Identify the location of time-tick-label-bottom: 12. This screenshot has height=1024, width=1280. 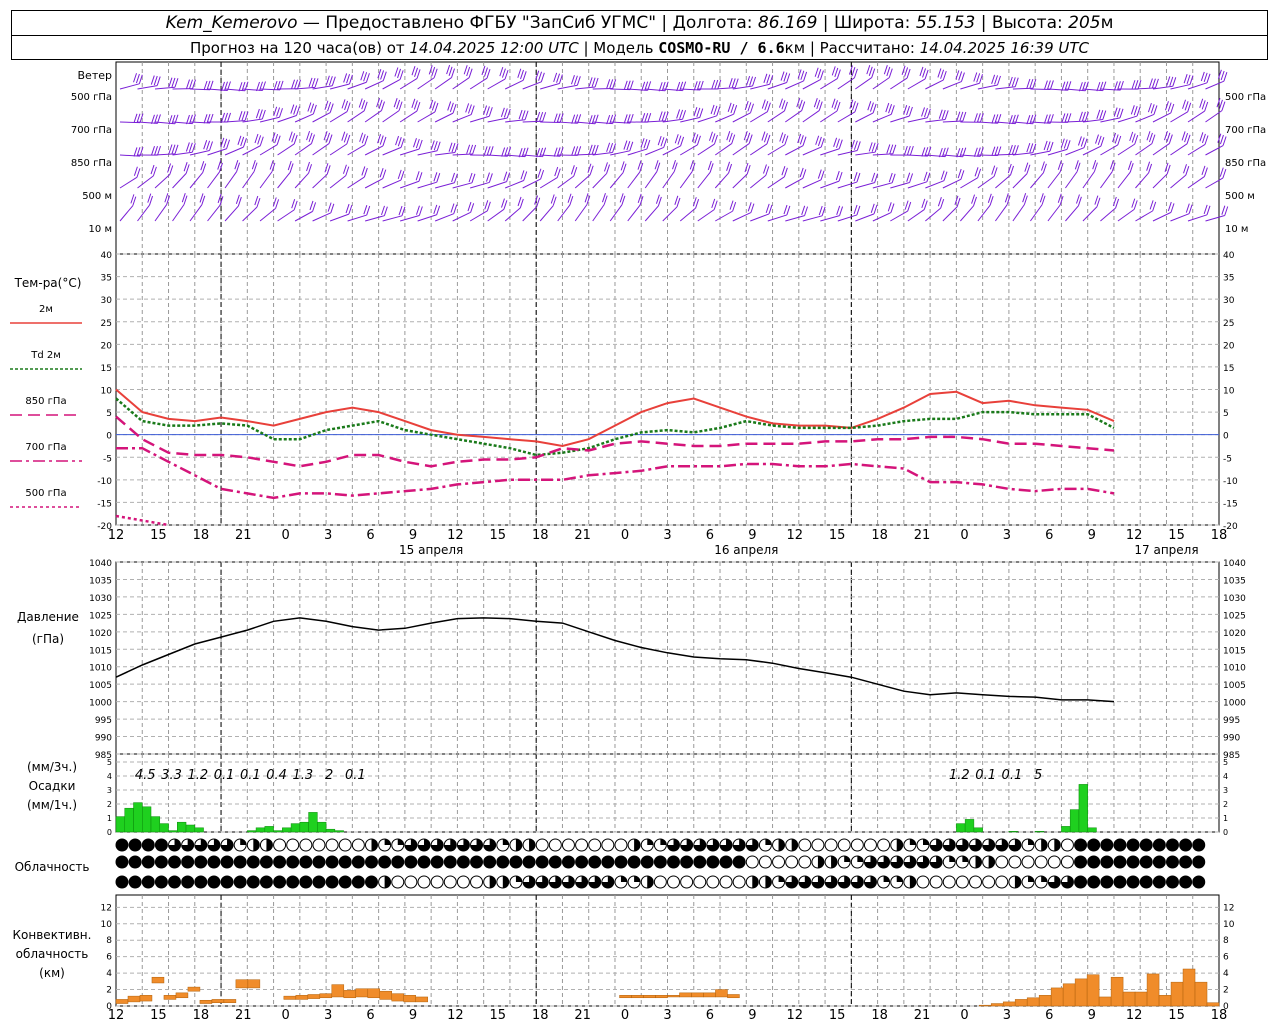
(455, 1015).